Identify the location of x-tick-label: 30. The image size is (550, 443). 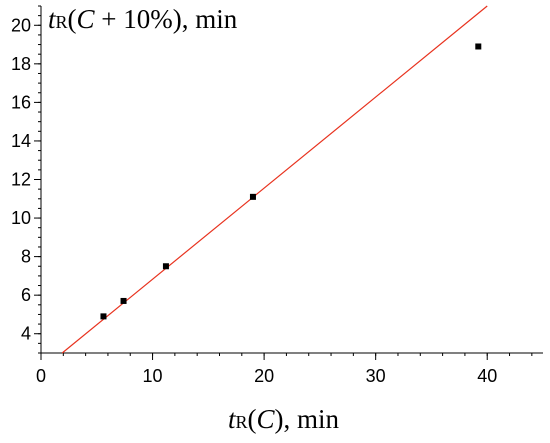
(376, 376).